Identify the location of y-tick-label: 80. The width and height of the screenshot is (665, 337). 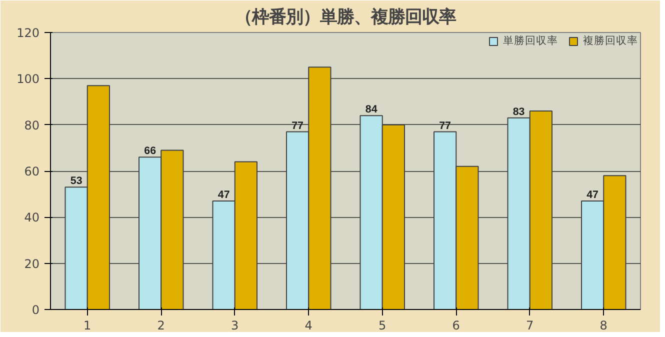
(32, 125).